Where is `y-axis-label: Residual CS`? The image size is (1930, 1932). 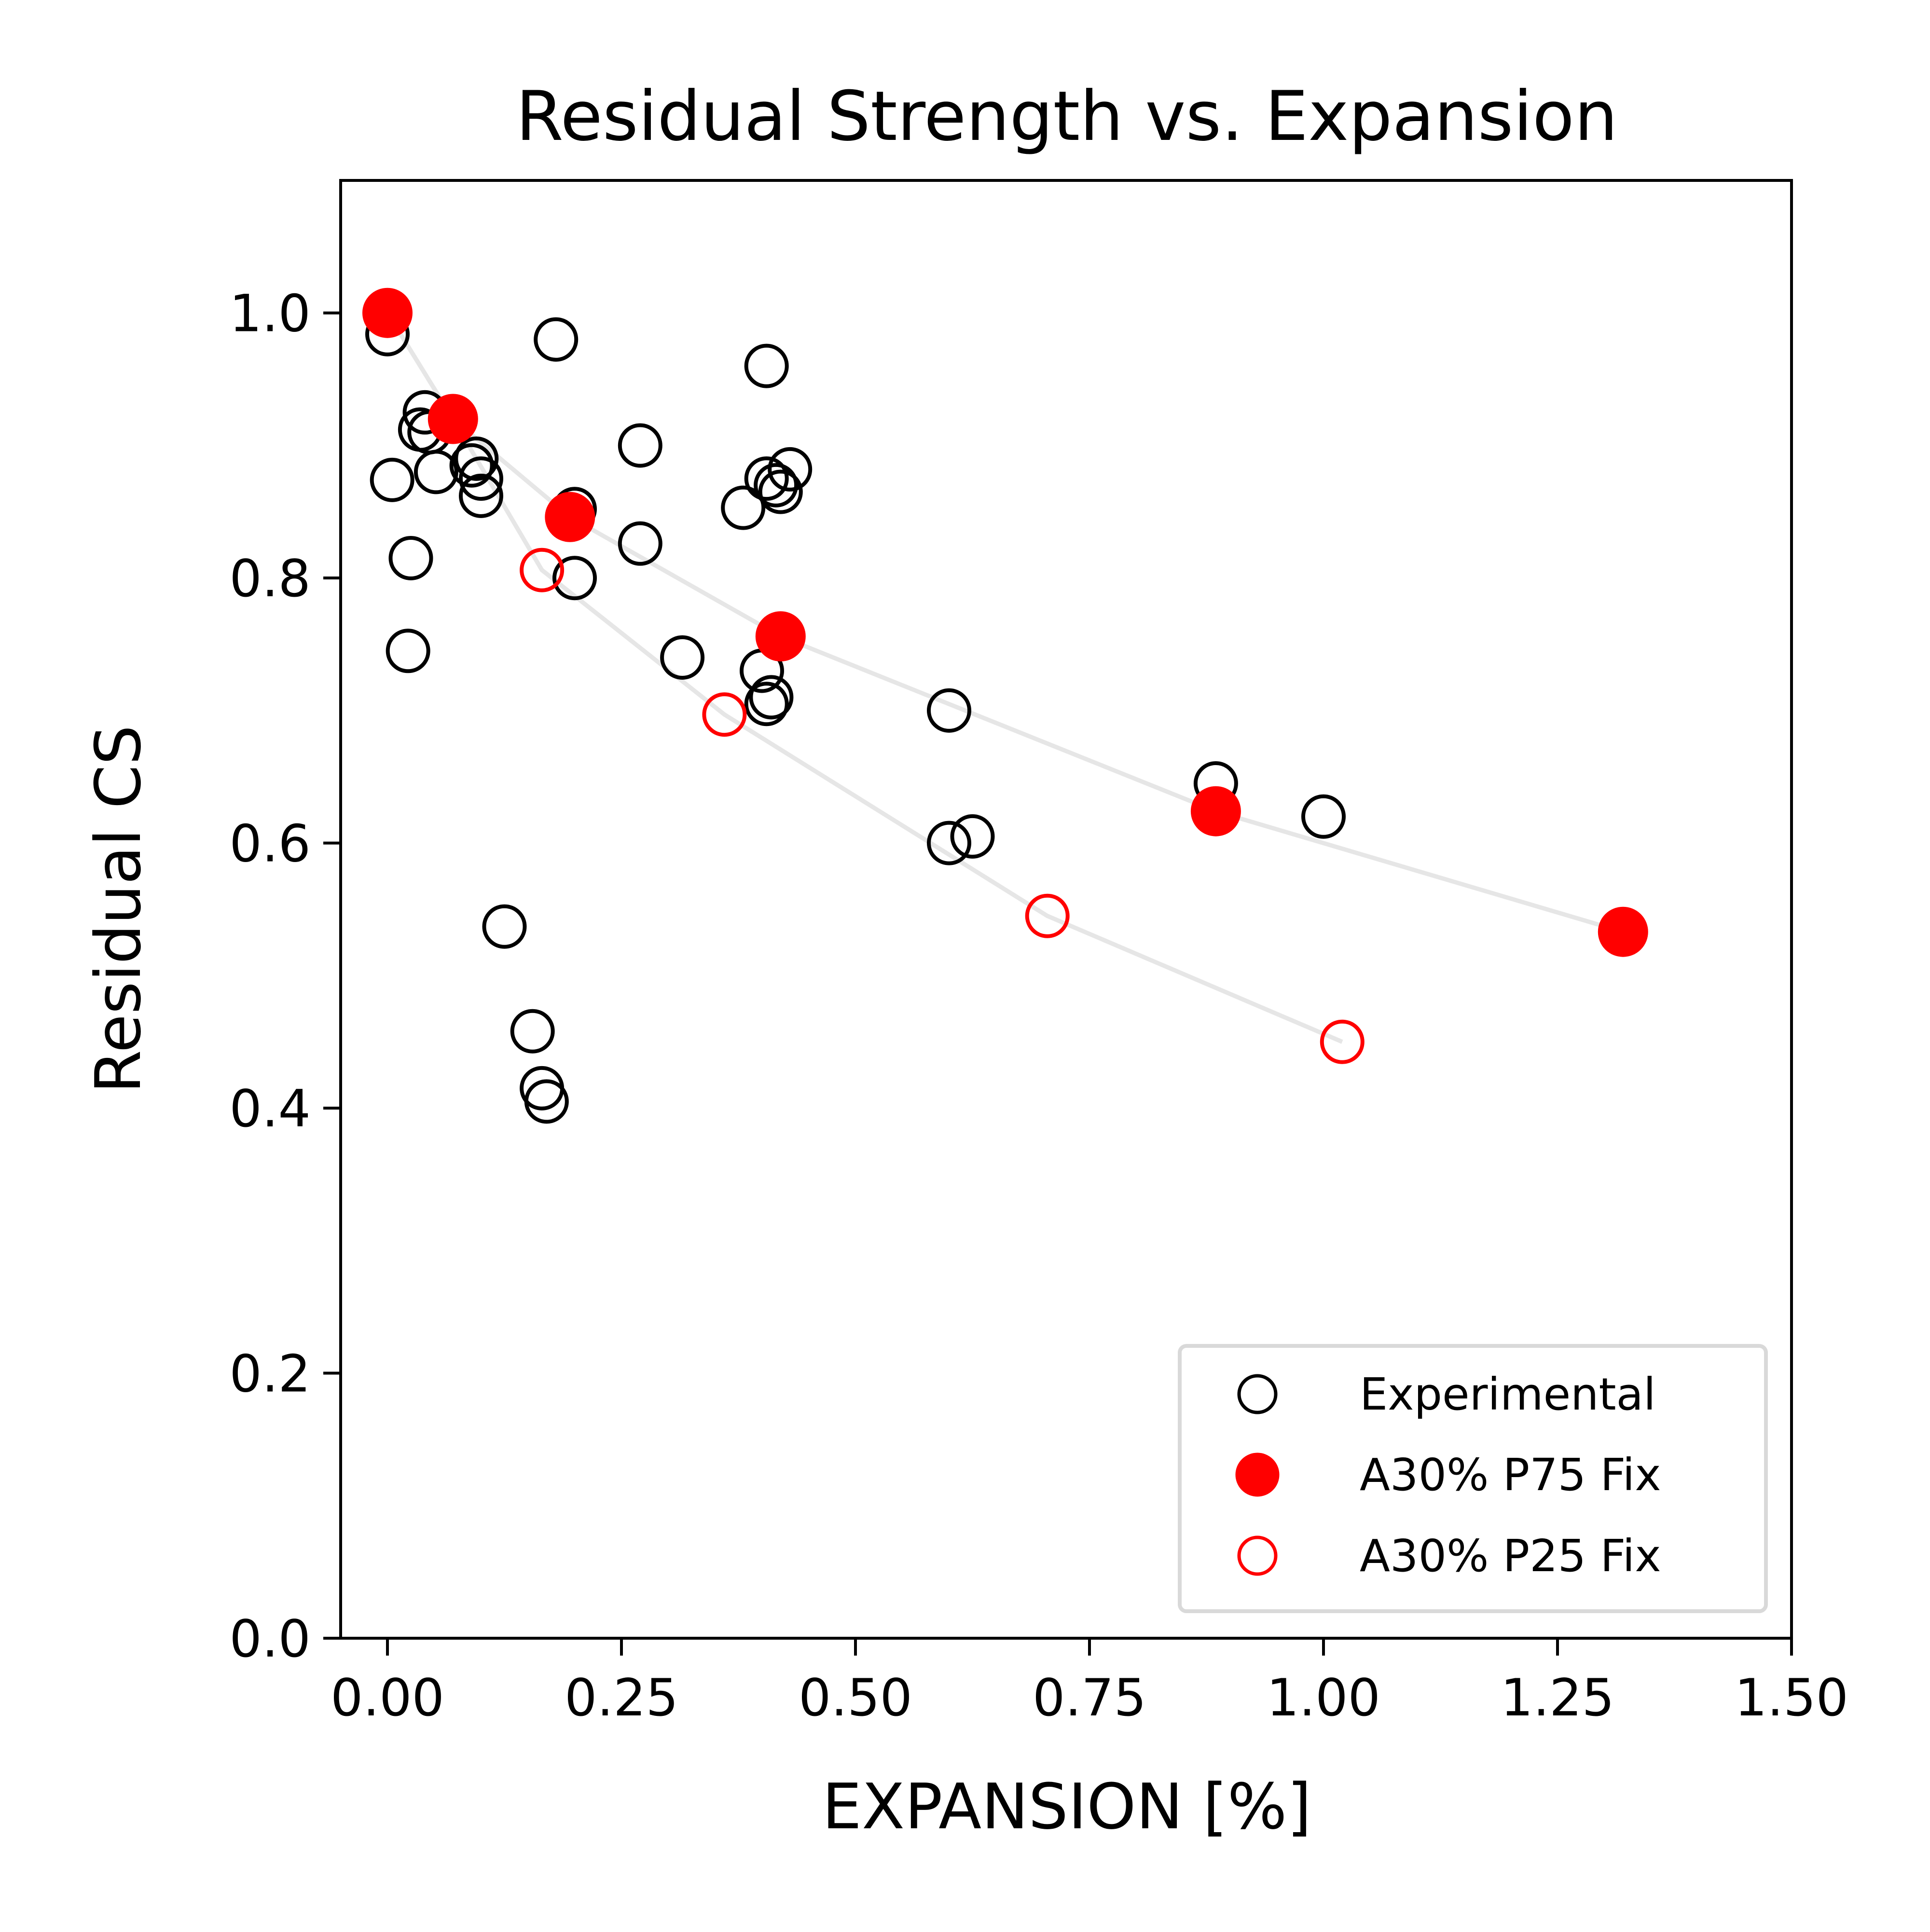 y-axis-label: Residual CS is located at coordinates (118, 909).